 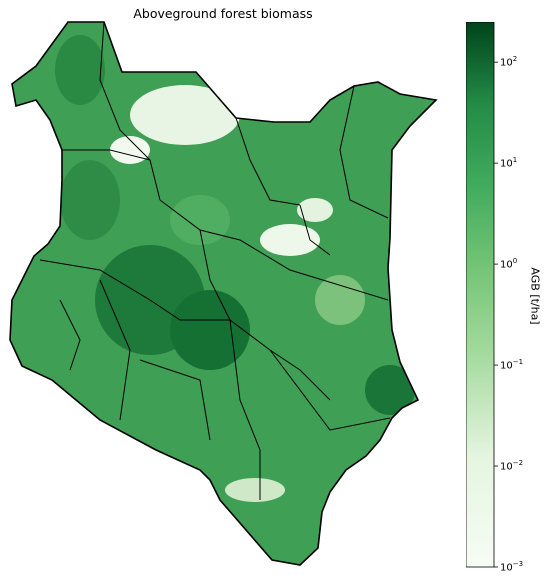 I want to click on mid-zone-east, so click(x=340, y=300).